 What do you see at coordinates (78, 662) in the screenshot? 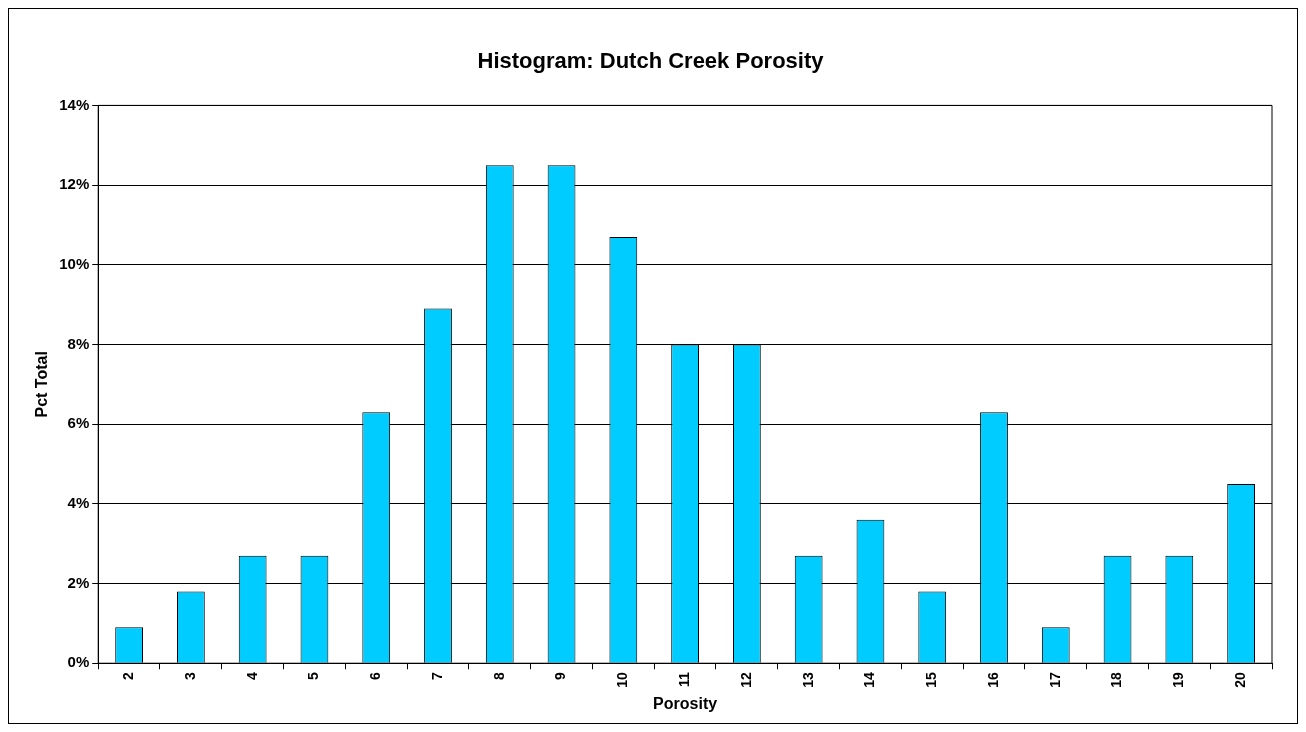
I see `y-tick-label: 0%` at bounding box center [78, 662].